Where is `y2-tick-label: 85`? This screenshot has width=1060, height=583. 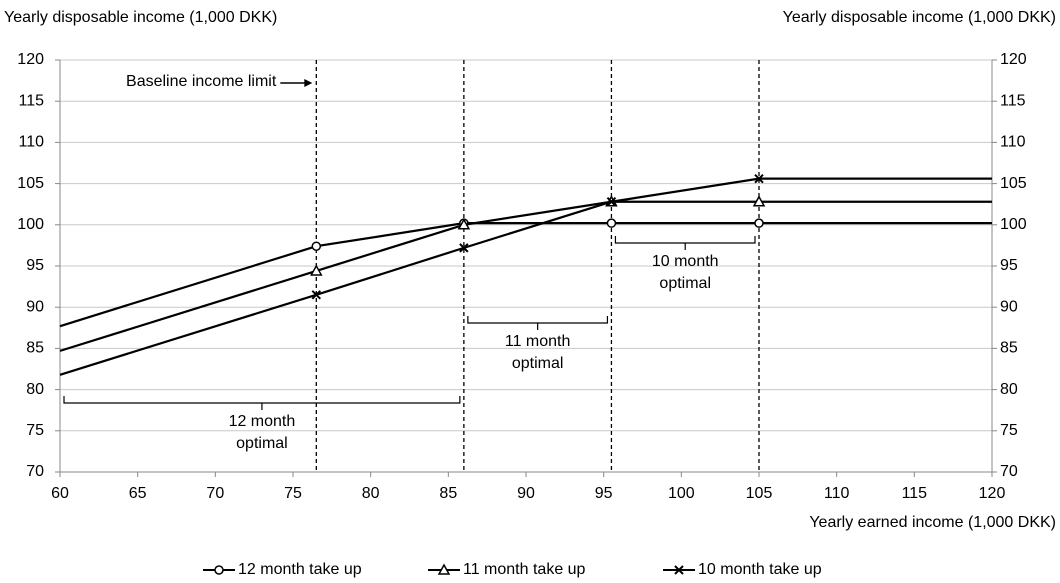 y2-tick-label: 85 is located at coordinates (1009, 348).